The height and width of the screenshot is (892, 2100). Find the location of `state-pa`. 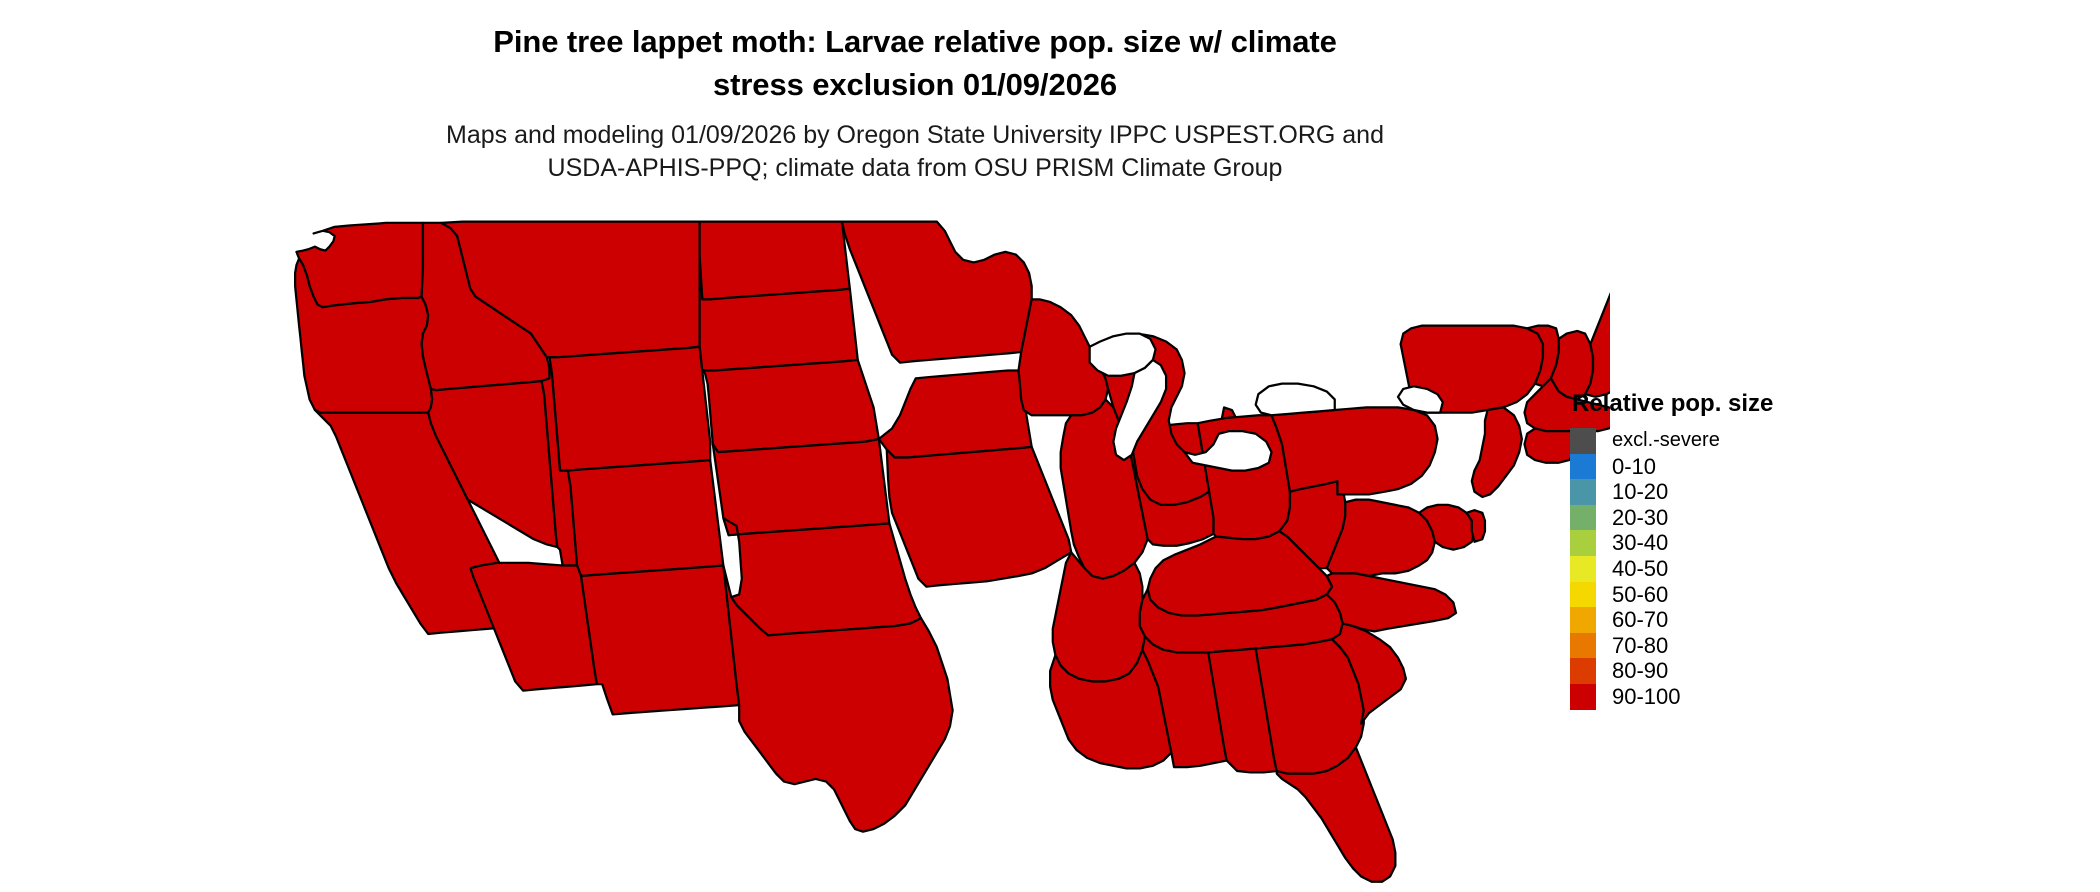

state-pa is located at coordinates (1354, 451).